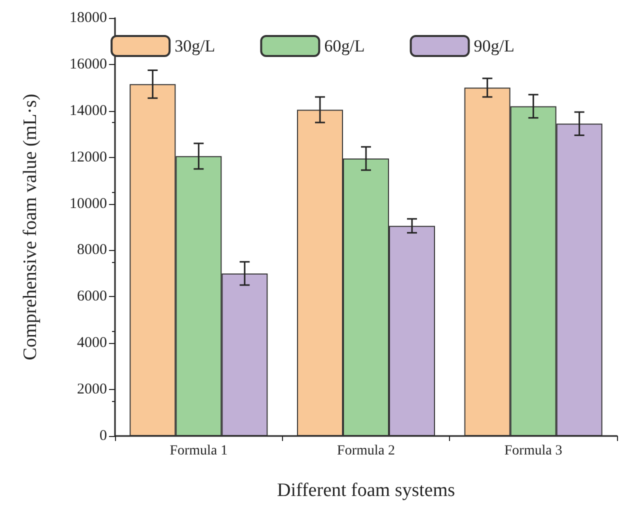 This screenshot has width=625, height=508. What do you see at coordinates (92, 296) in the screenshot?
I see `y-tick-label: 6000` at bounding box center [92, 296].